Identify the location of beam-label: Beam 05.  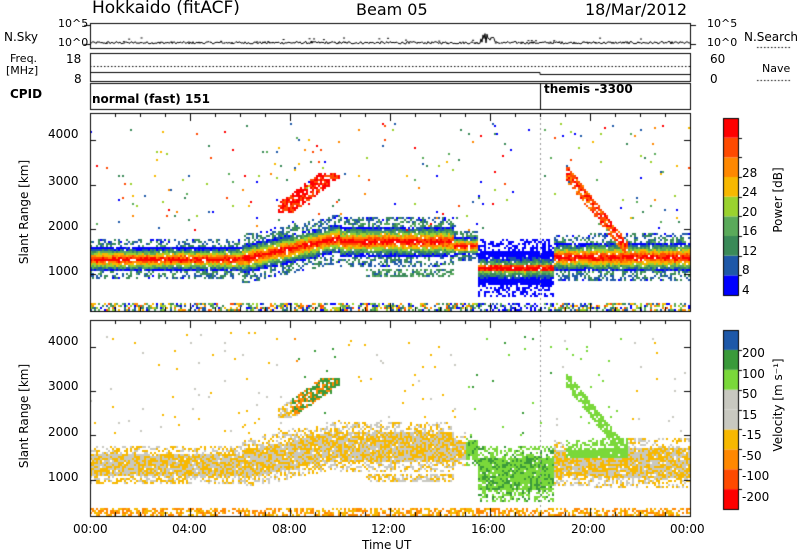
(392, 9).